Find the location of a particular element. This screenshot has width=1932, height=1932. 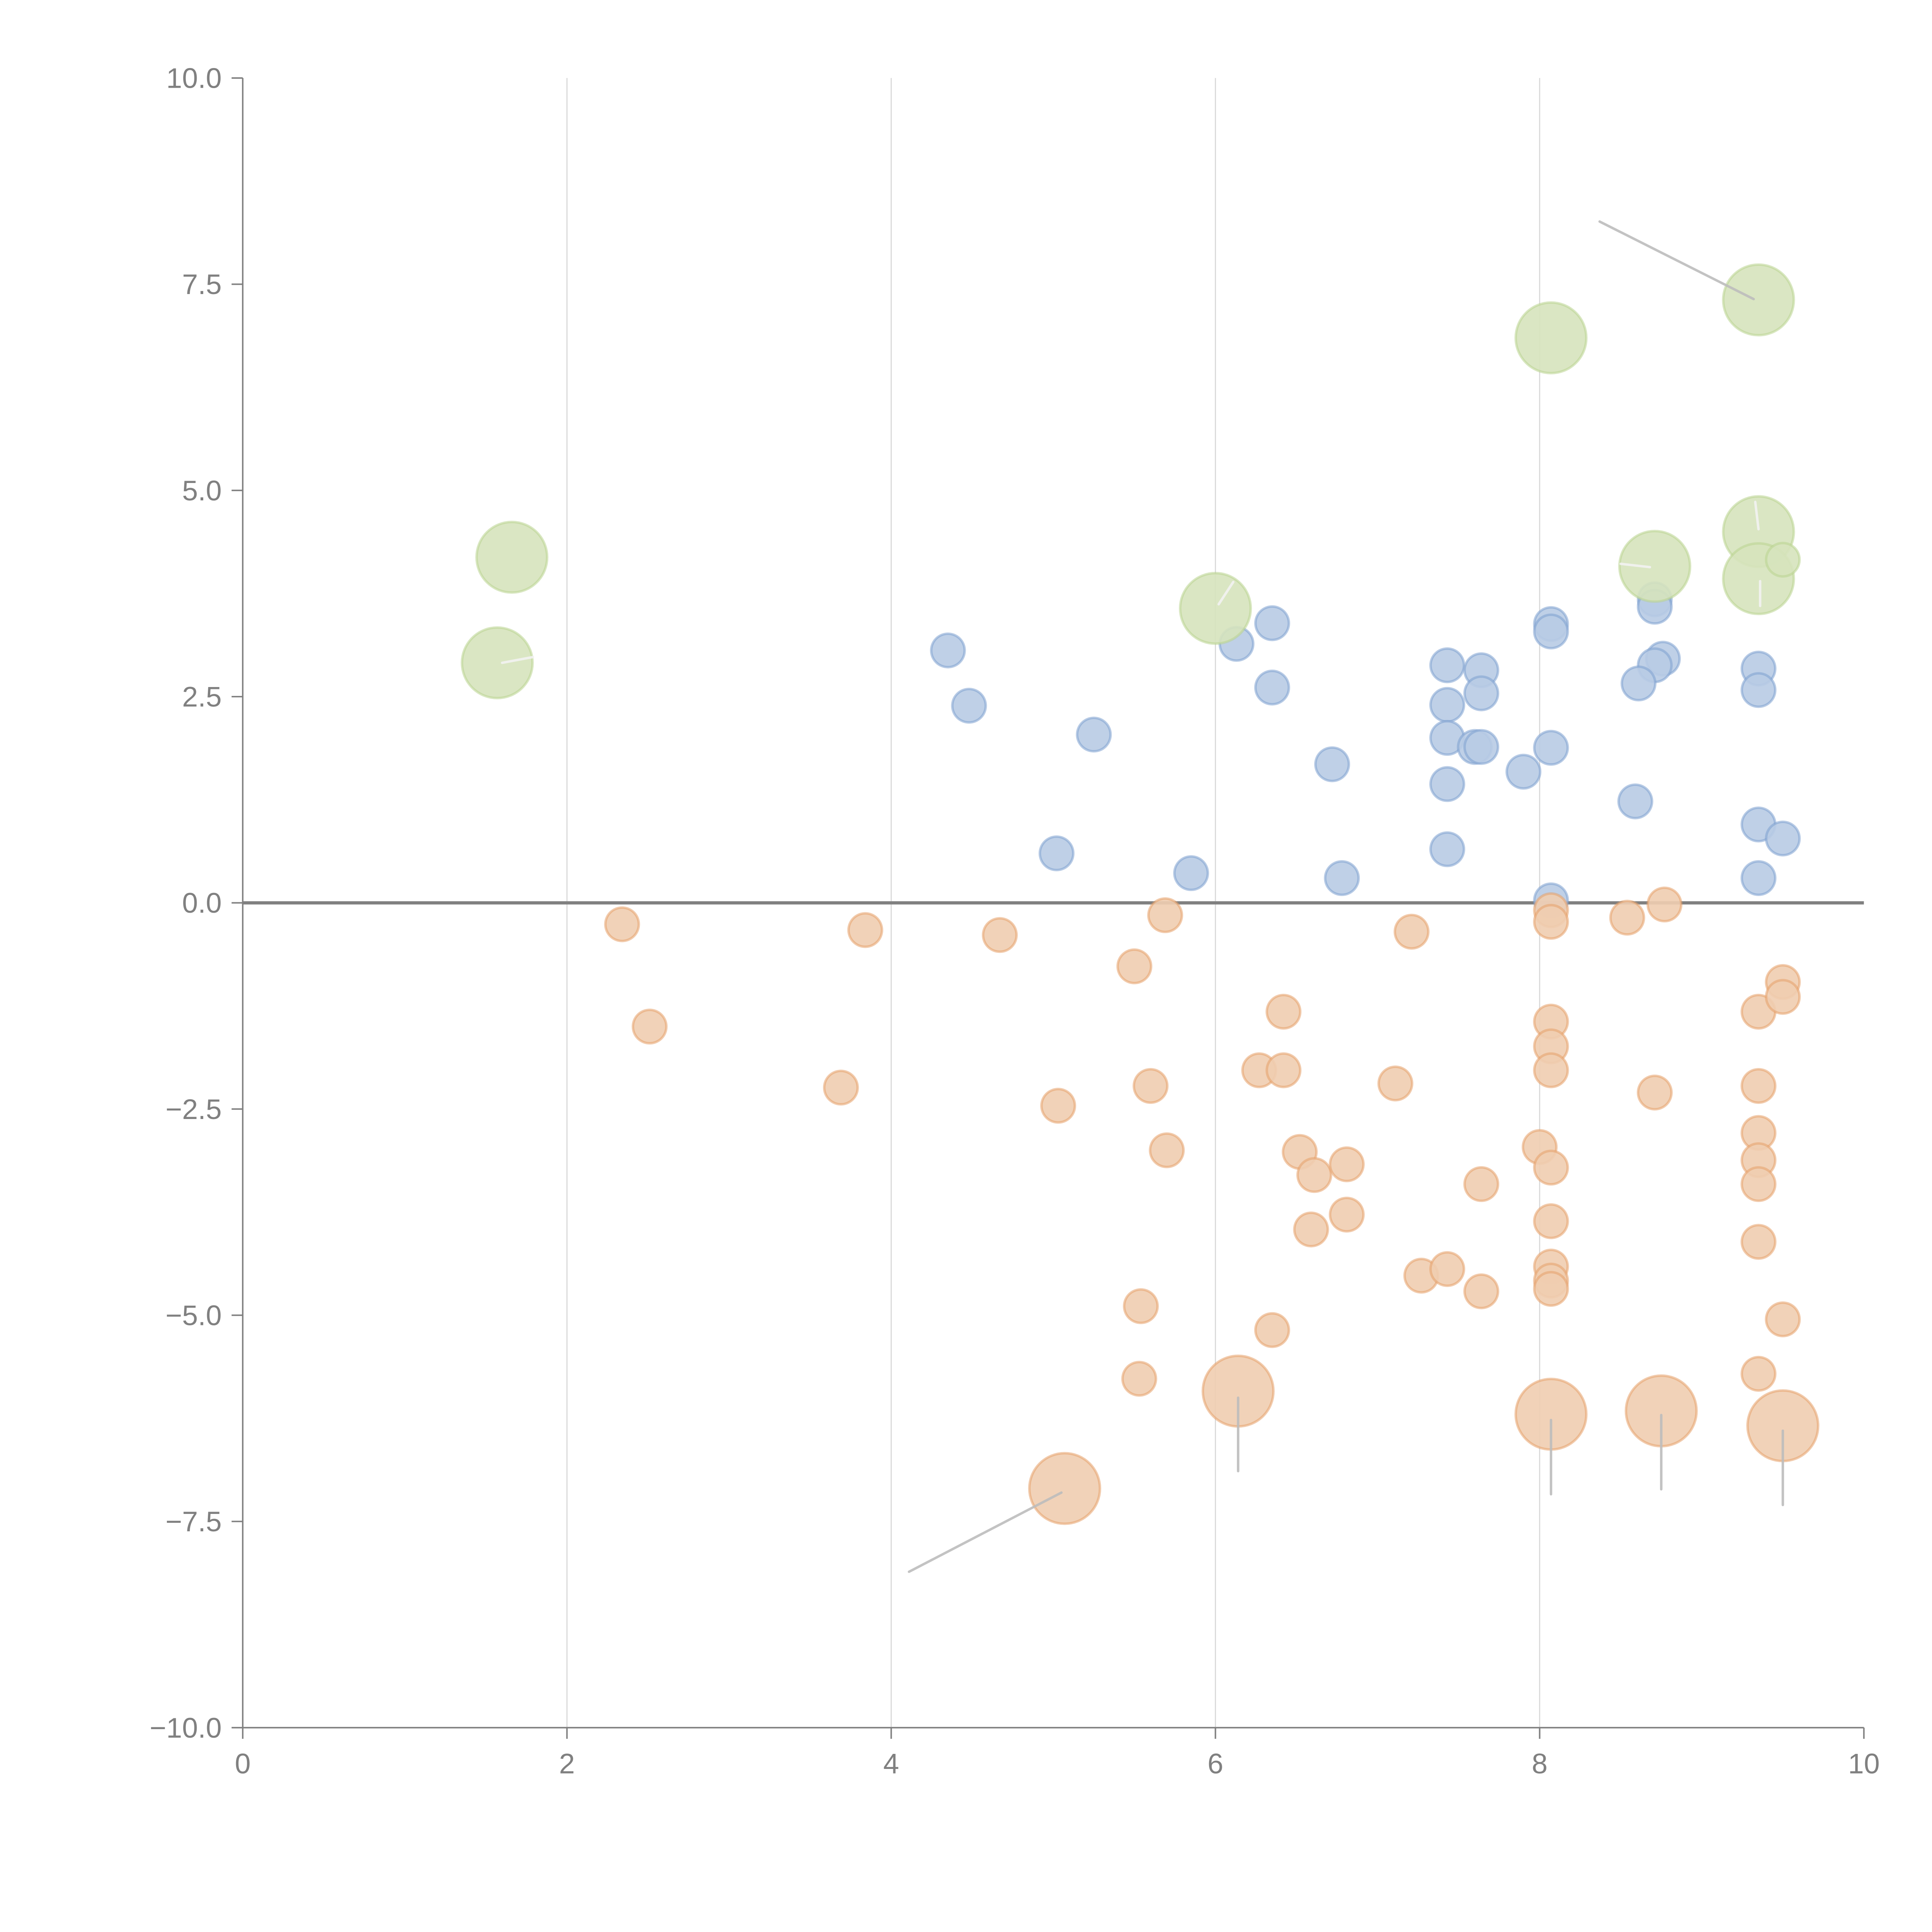

y-tick-label: 2.5 is located at coordinates (202, 697).